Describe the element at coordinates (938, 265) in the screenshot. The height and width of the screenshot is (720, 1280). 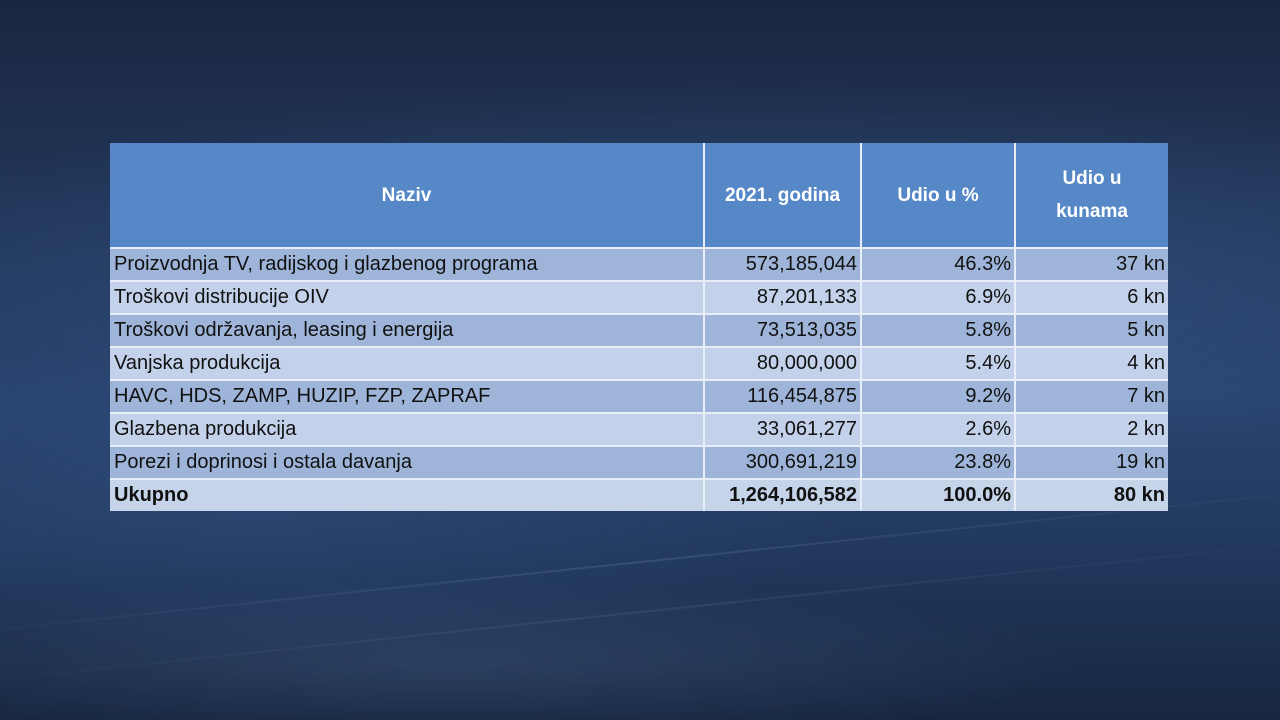
I see `cell-postotak: 46.3%` at that location.